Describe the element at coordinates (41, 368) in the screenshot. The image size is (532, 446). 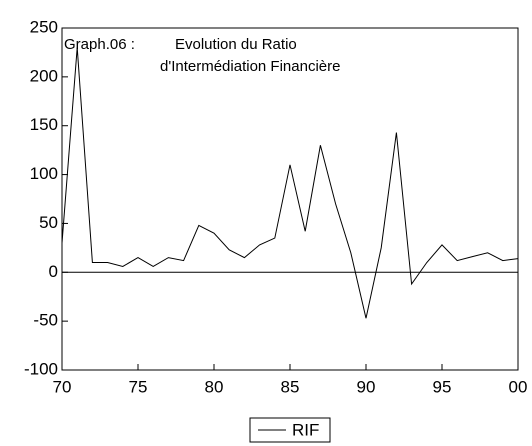
I see `y-tick-label: -100` at that location.